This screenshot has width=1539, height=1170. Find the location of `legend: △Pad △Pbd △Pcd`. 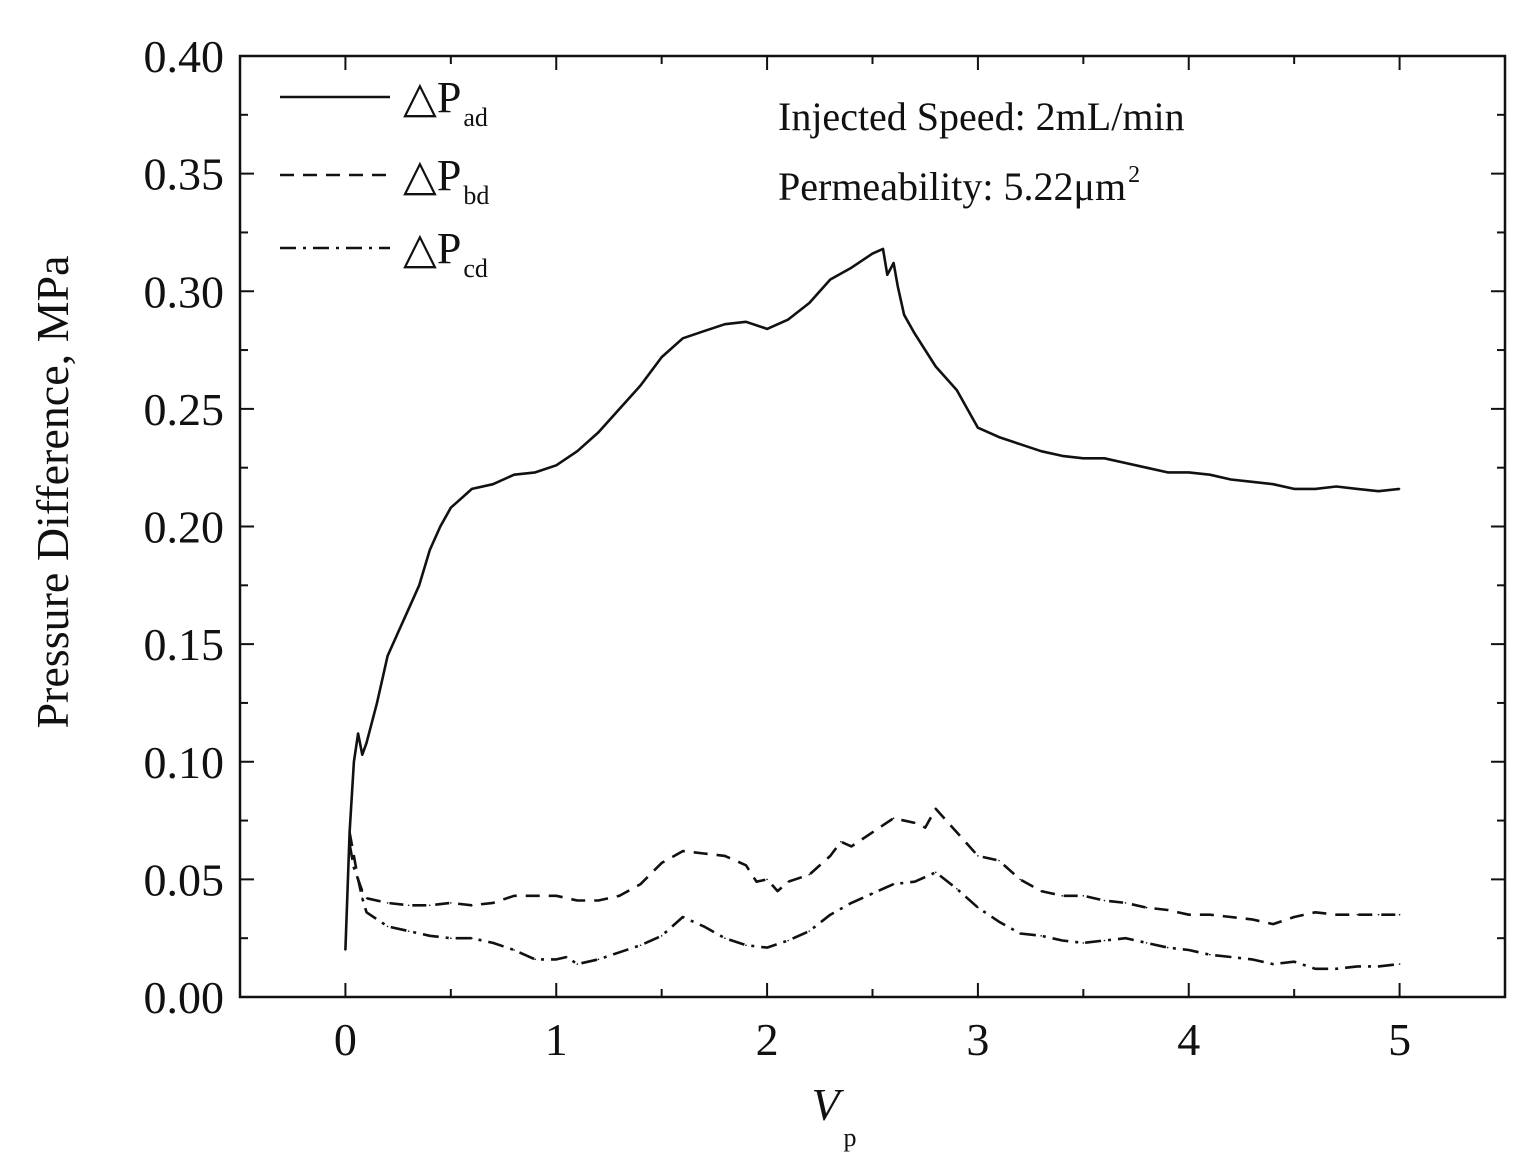

legend: △Pad △Pbd △Pcd is located at coordinates (384, 178).